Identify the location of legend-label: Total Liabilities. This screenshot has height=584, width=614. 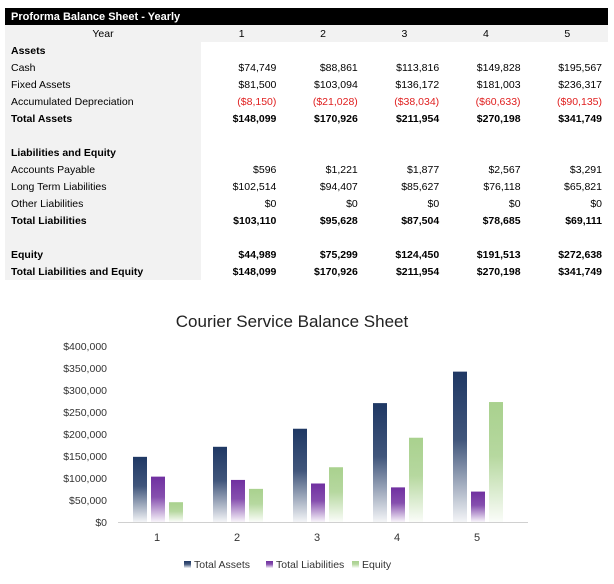
(310, 565).